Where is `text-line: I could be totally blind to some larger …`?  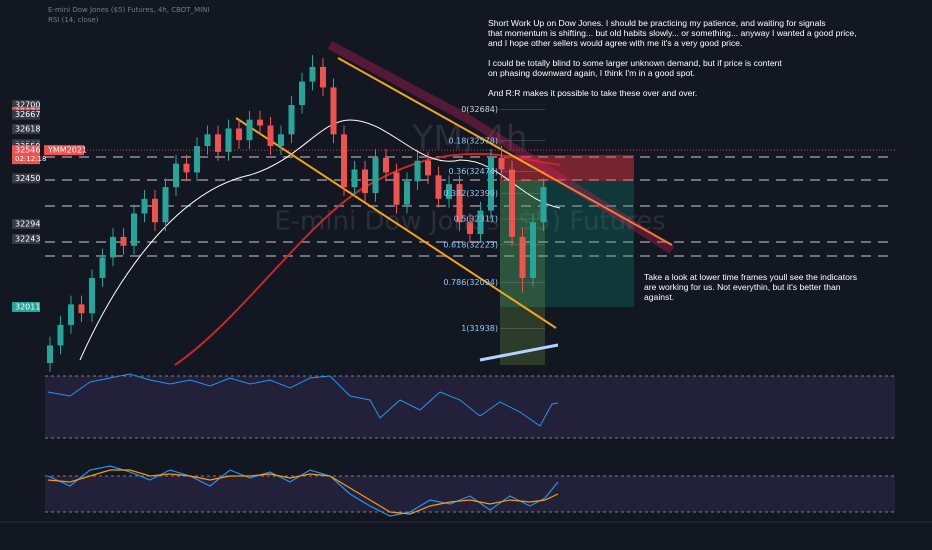 text-line: I could be totally blind to some larger … is located at coordinates (635, 63).